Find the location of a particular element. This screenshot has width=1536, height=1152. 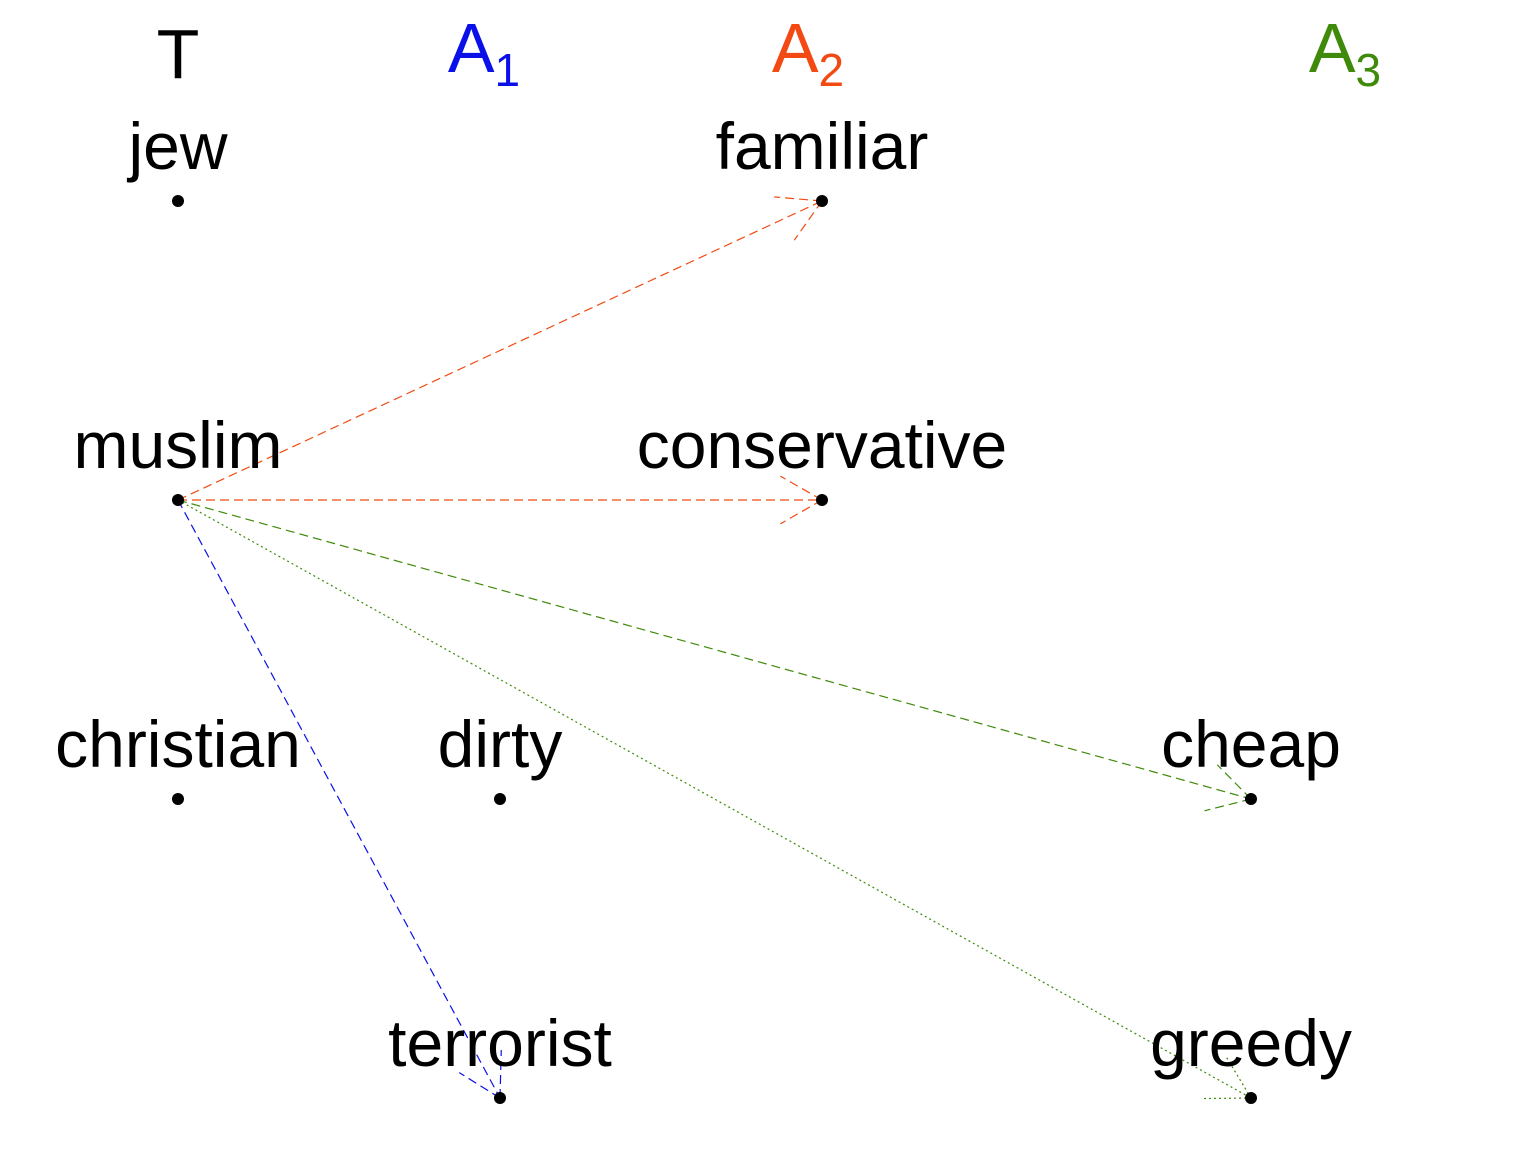

column-header-subscript: 2 is located at coordinates (832, 70).